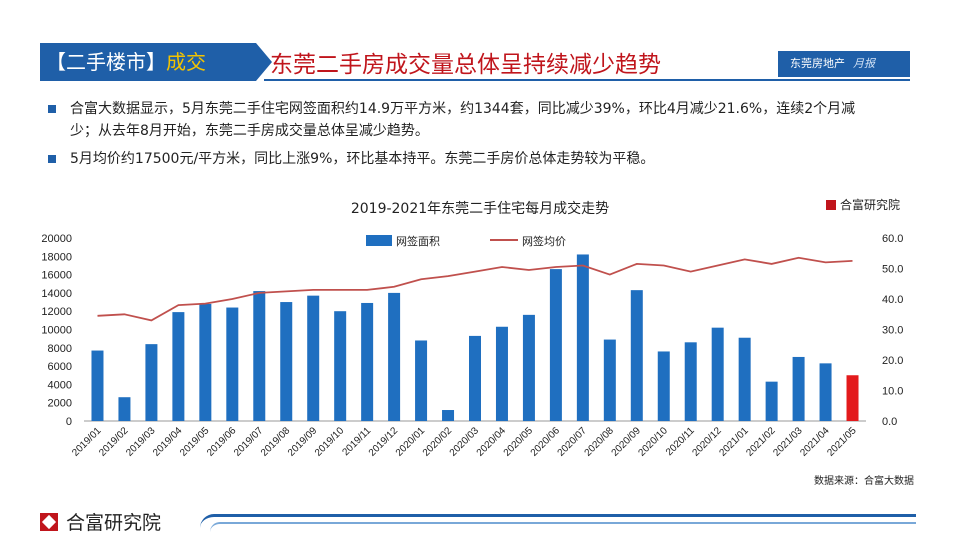 The height and width of the screenshot is (540, 960). I want to click on headline: 东莞二手房成交量总体呈持续减少趋势, so click(465, 65).